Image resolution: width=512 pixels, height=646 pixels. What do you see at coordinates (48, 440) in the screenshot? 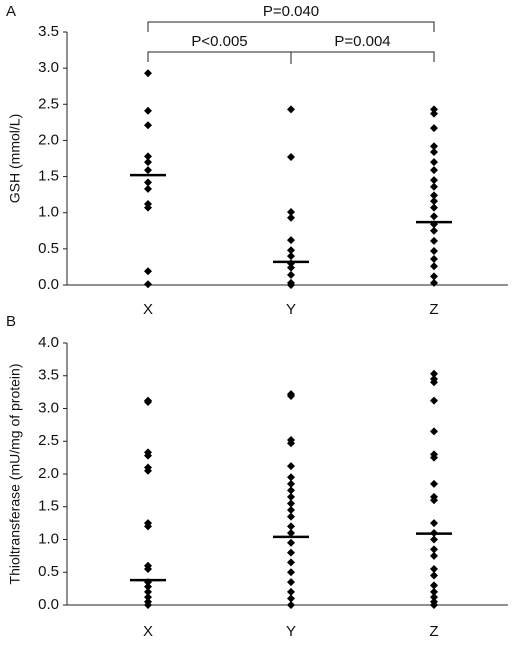
I see `y-tick-label: 2.5` at bounding box center [48, 440].